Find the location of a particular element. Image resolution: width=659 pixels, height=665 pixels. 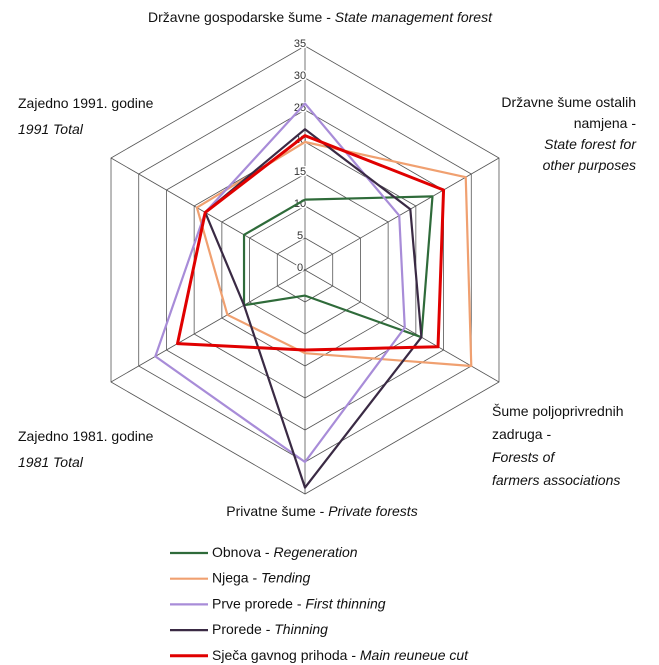

legend-label-hr: Njega - is located at coordinates (236, 577).